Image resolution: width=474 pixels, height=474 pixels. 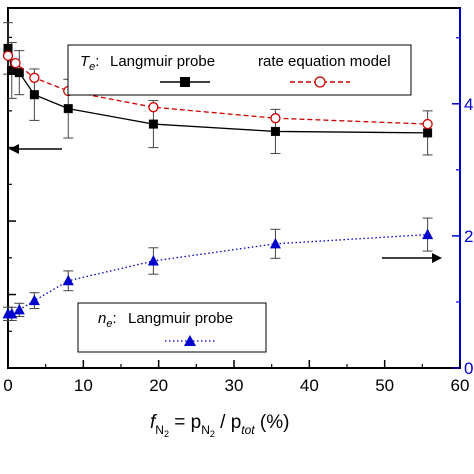 What do you see at coordinates (172, 327) in the screenshot?
I see `legend-ne: ne: Langmuir probe` at bounding box center [172, 327].